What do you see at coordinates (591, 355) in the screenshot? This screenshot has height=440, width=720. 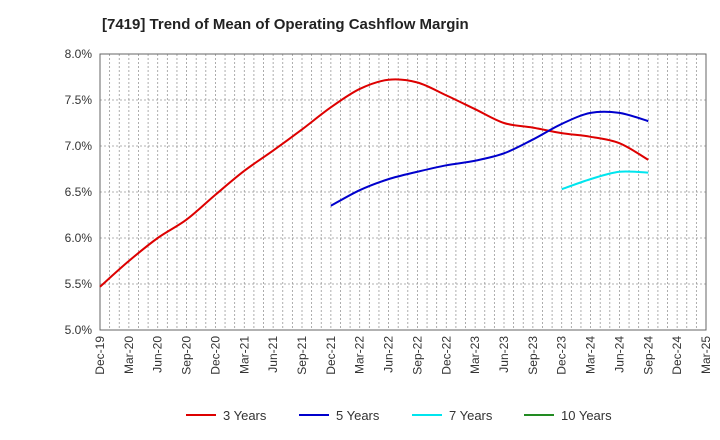 I see `x-tick-label: Mar-24` at bounding box center [591, 355].